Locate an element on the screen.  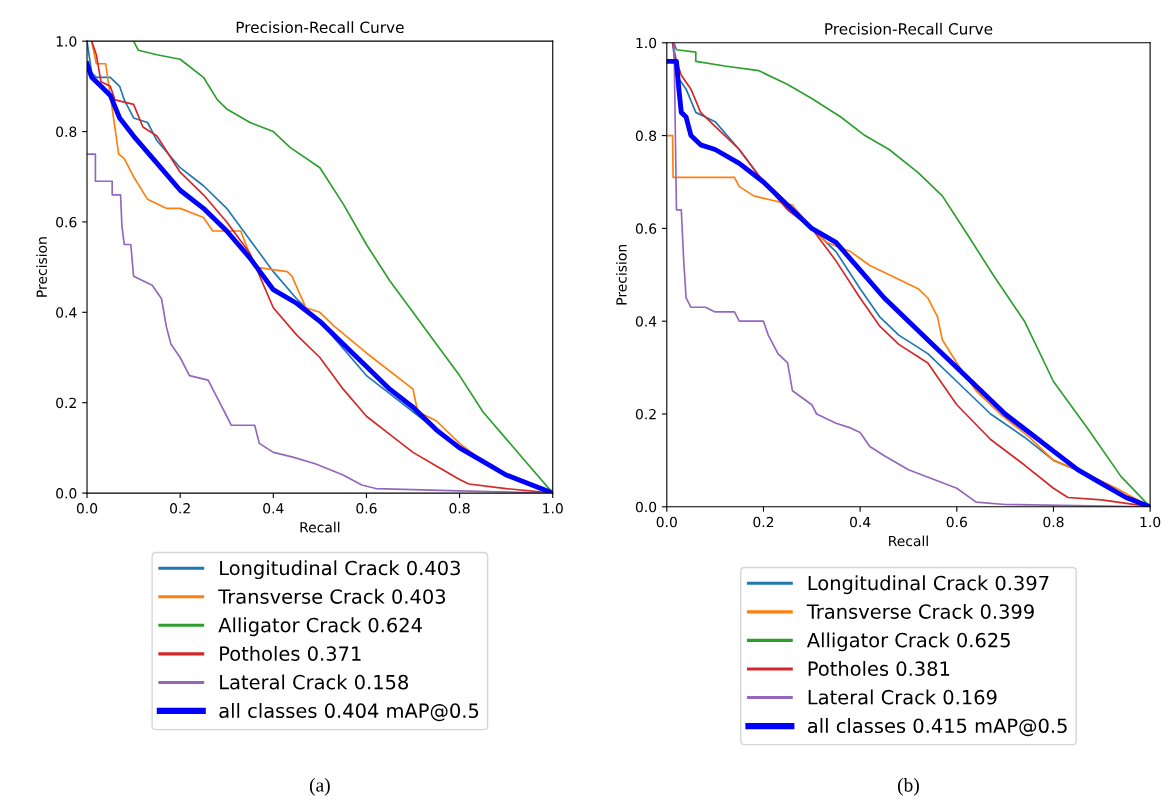
y-tick-label: 0.0 is located at coordinates (66, 493).